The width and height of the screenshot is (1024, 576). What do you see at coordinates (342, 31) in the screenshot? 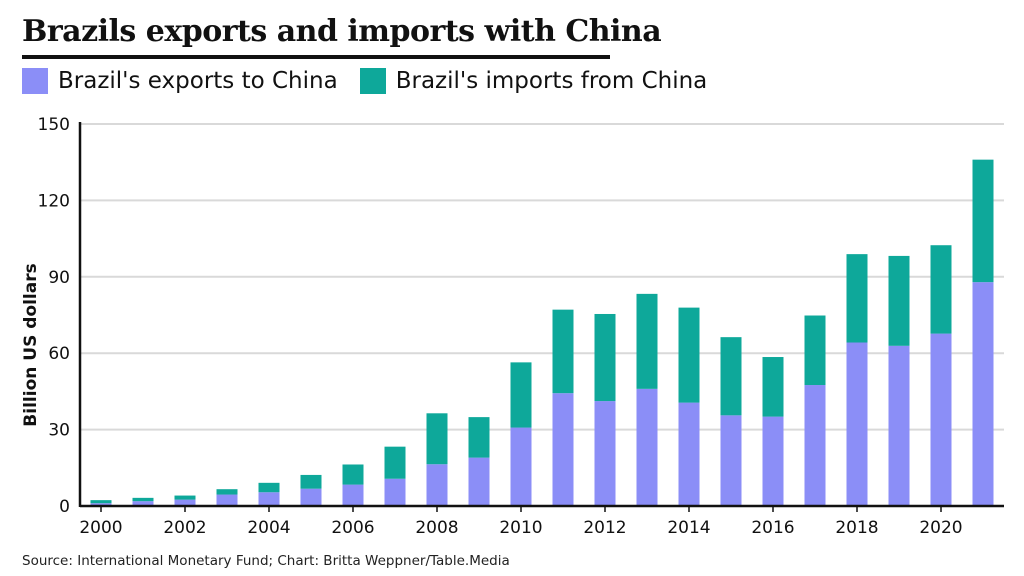
I see `chart-title: Brazils exports and imports with China` at bounding box center [342, 31].